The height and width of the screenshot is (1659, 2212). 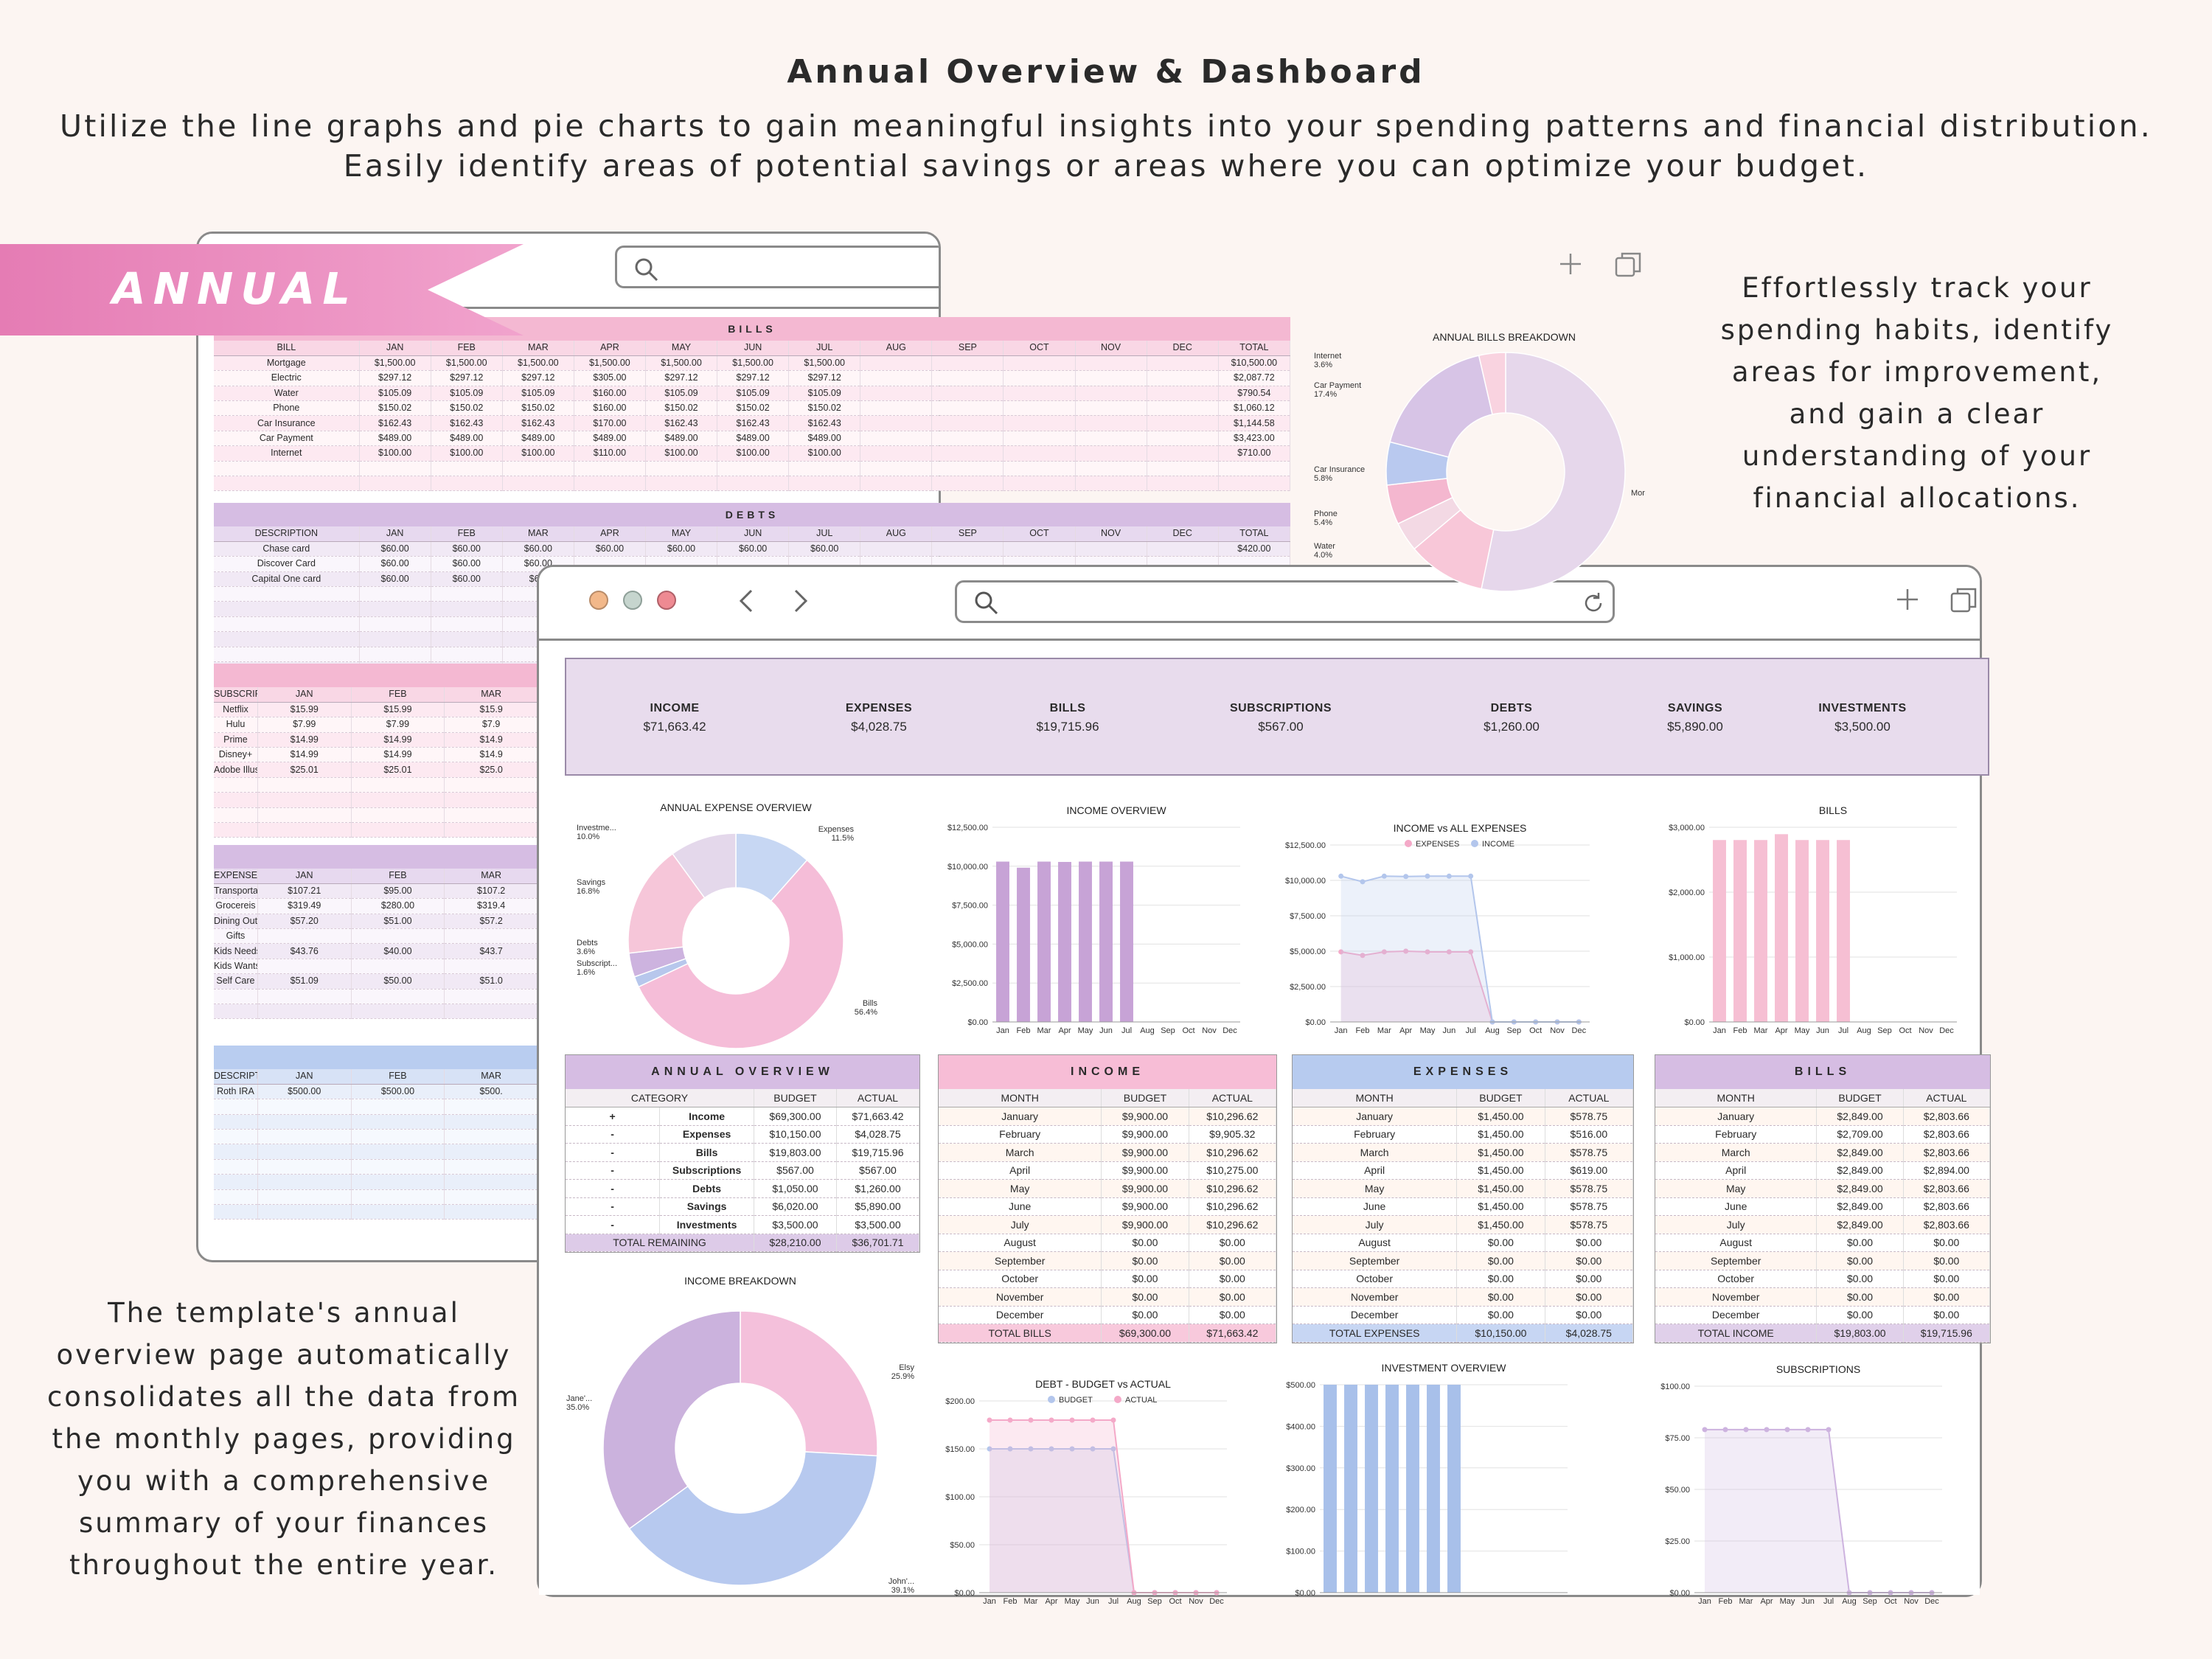 What do you see at coordinates (398, 891) in the screenshot?
I see `sheet-cell: $95.00` at bounding box center [398, 891].